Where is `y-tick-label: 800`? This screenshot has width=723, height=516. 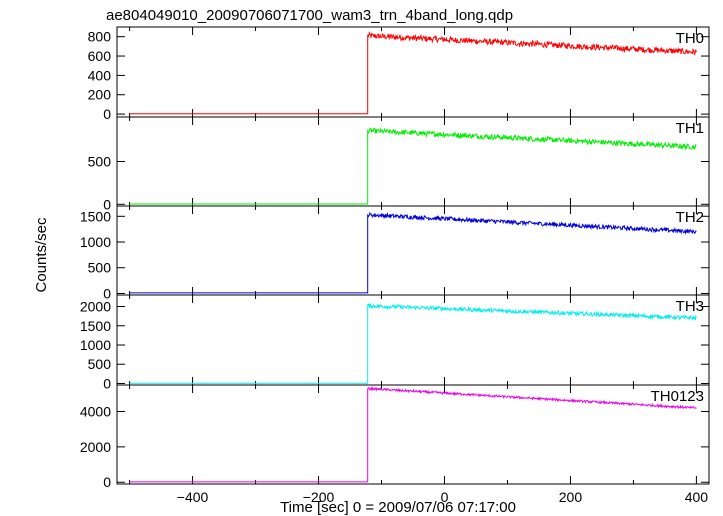 y-tick-label: 800 is located at coordinates (100, 37).